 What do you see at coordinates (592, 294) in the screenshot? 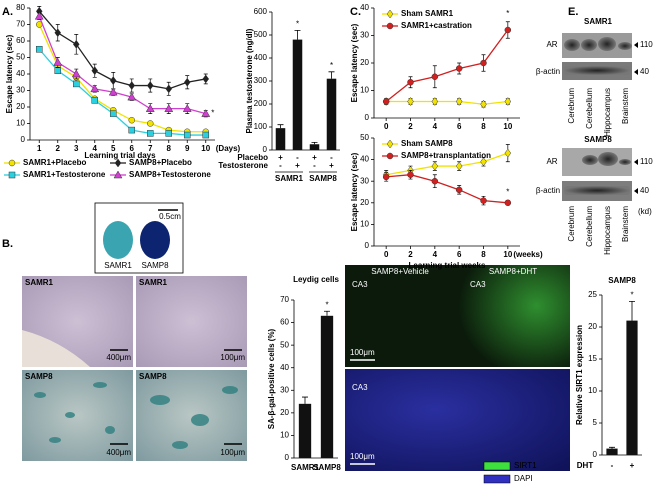
I see `y-tick-label: 25` at bounding box center [592, 294].